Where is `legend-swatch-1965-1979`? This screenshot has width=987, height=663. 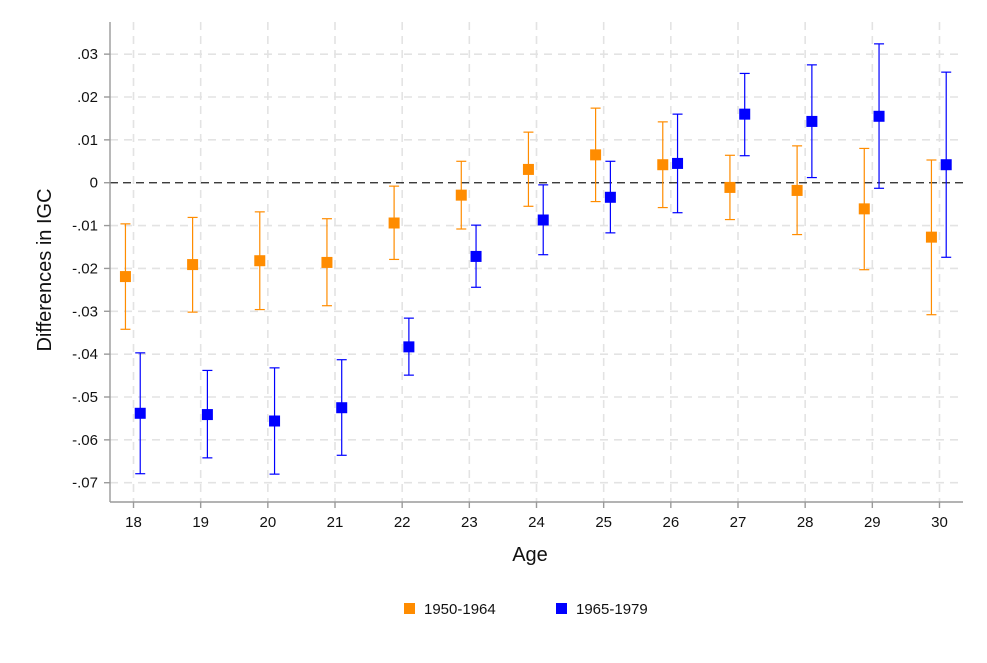
legend-swatch-1965-1979 is located at coordinates (561, 608).